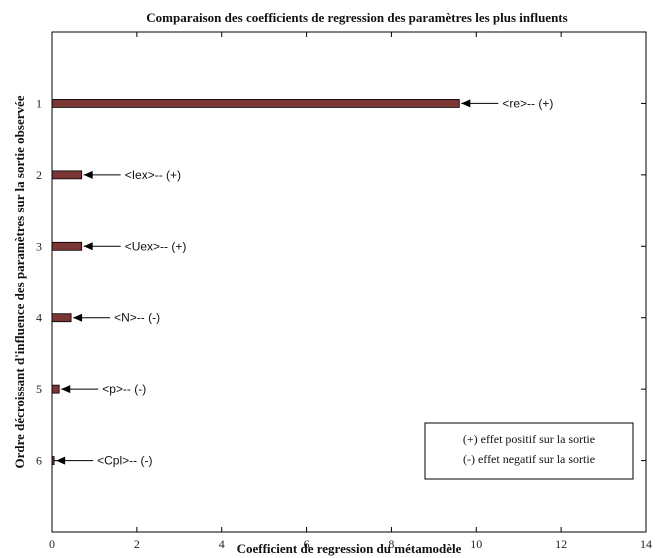  I want to click on x-tick-label-3: 6, so click(307, 544).